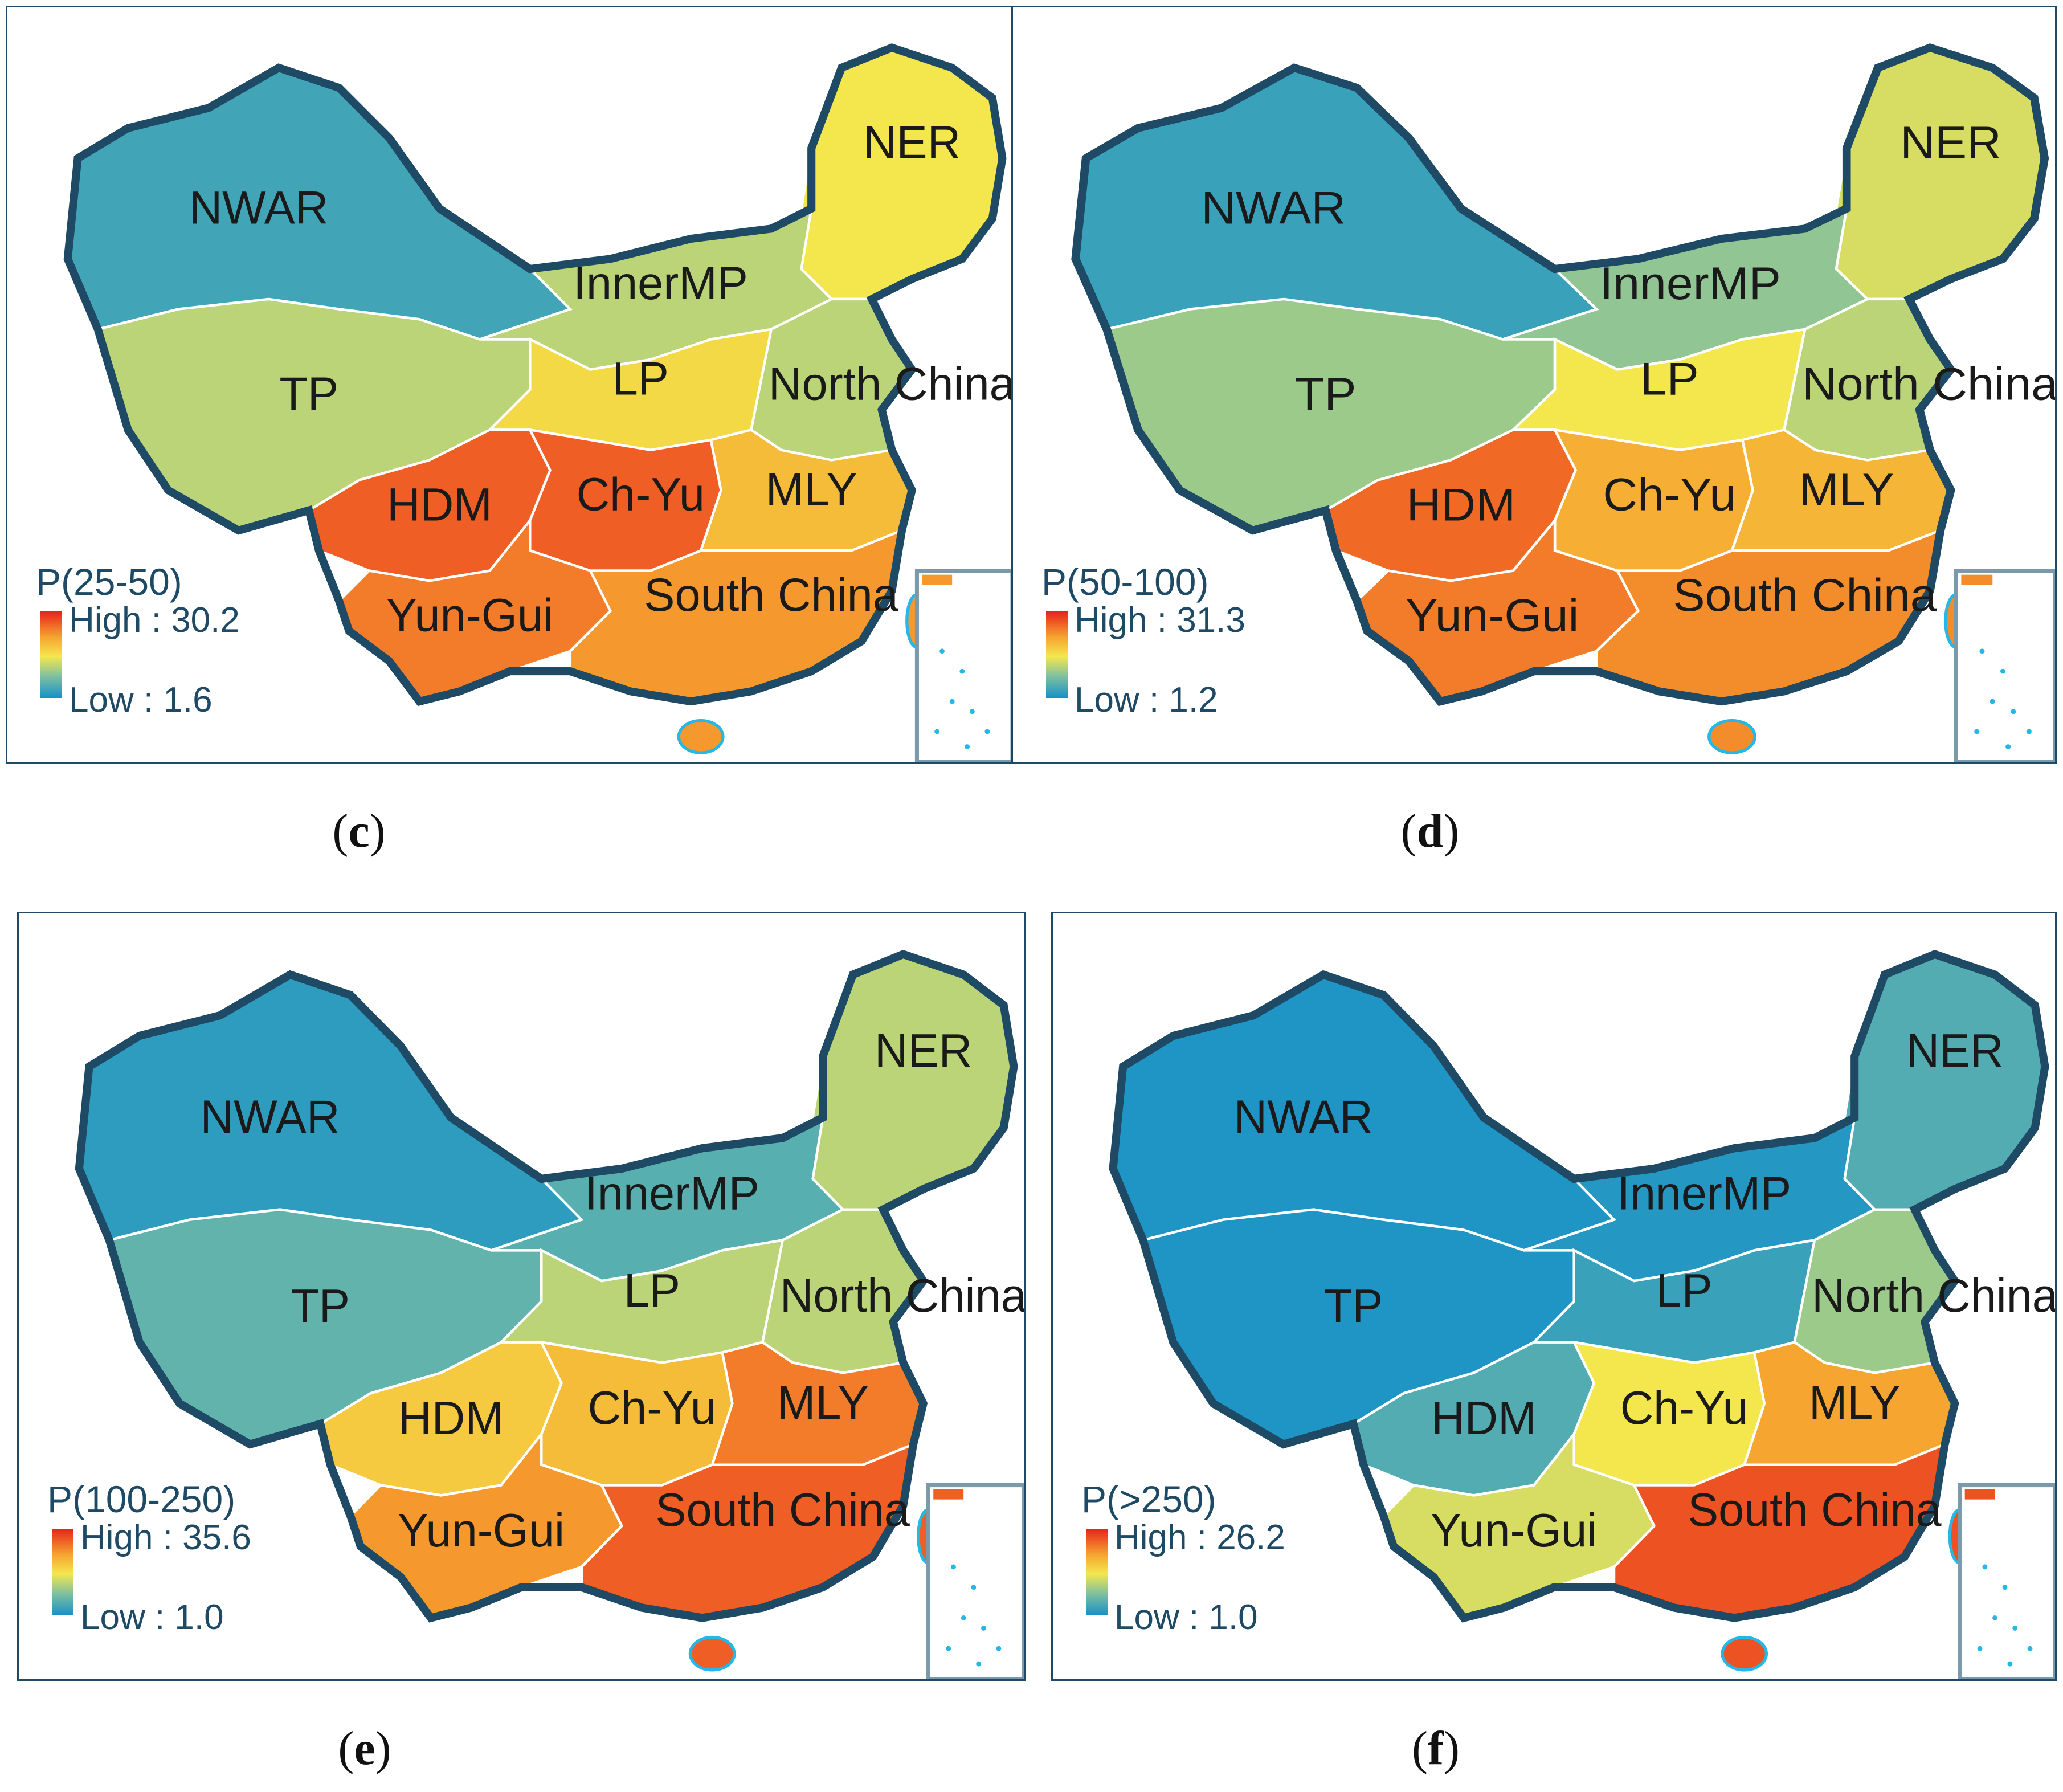  I want to click on legend-title: P(50-100), so click(1125, 582).